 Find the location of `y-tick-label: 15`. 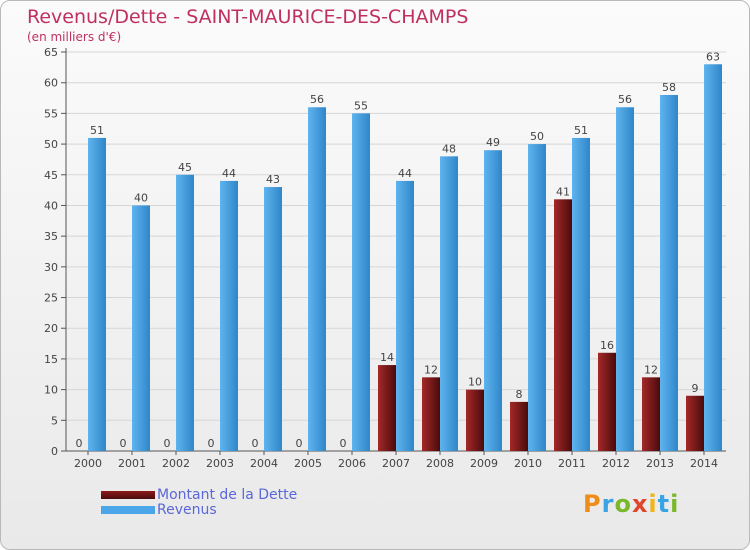

y-tick-label: 15 is located at coordinates (51, 359).